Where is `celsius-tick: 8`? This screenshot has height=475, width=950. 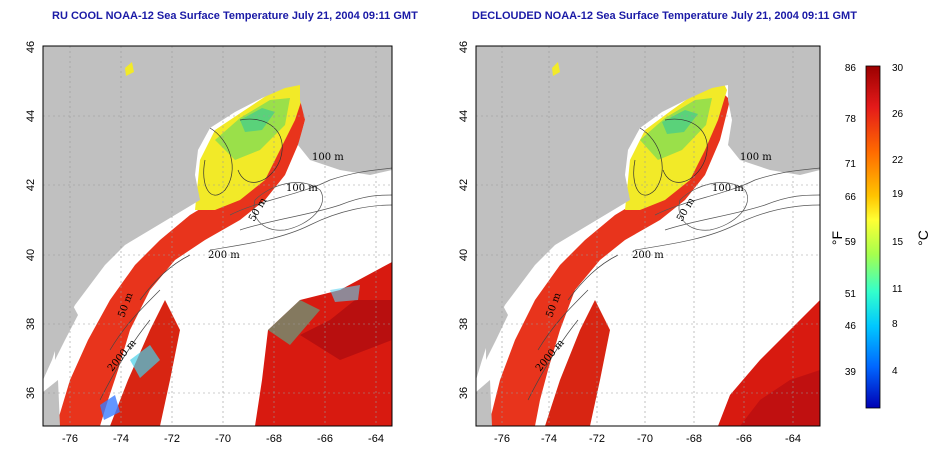 celsius-tick: 8 is located at coordinates (895, 324).